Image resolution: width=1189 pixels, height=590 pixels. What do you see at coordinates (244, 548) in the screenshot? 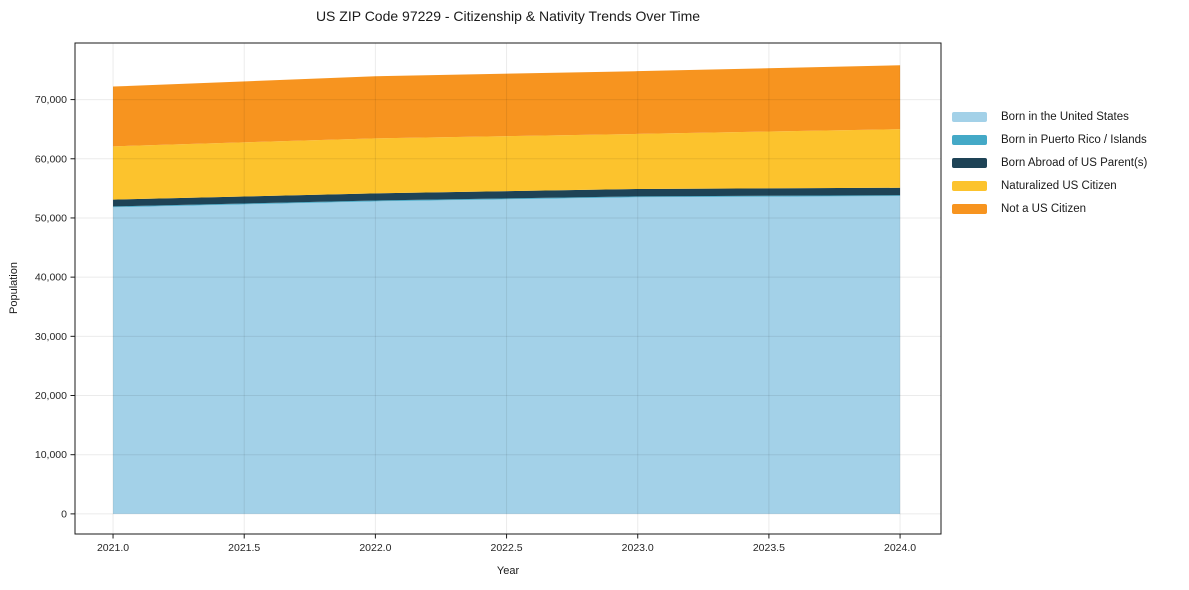
I see `x-tick-label: 2021.5` at bounding box center [244, 548].